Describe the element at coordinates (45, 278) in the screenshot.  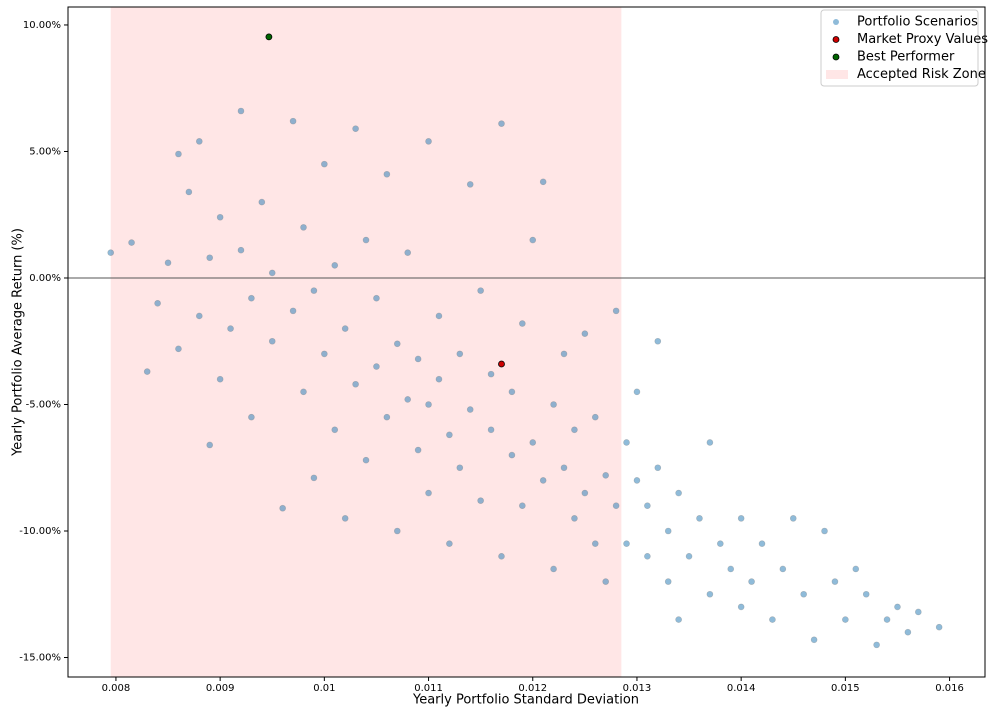
I see `y-tick-label: 0.00%` at that location.